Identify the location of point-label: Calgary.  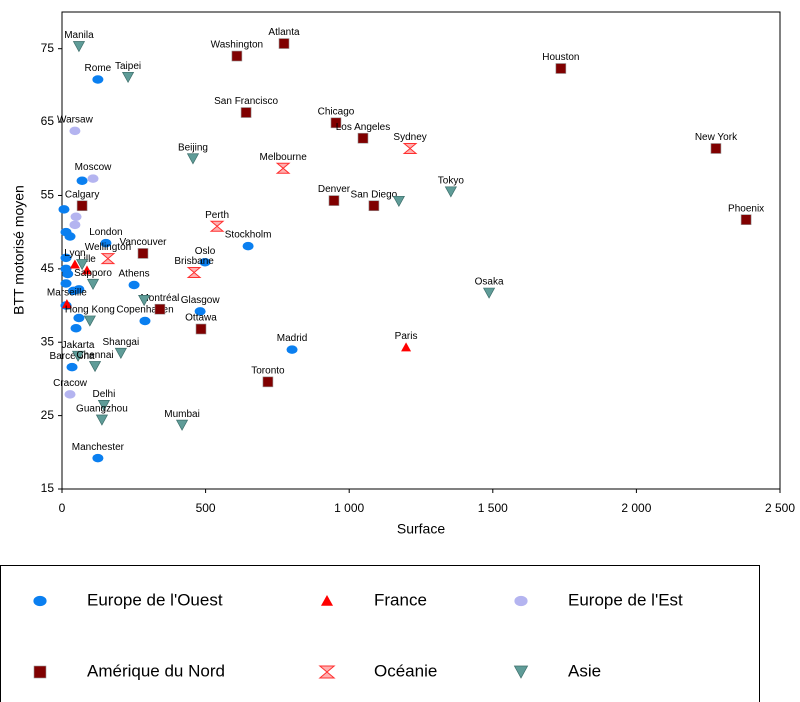
(82, 194).